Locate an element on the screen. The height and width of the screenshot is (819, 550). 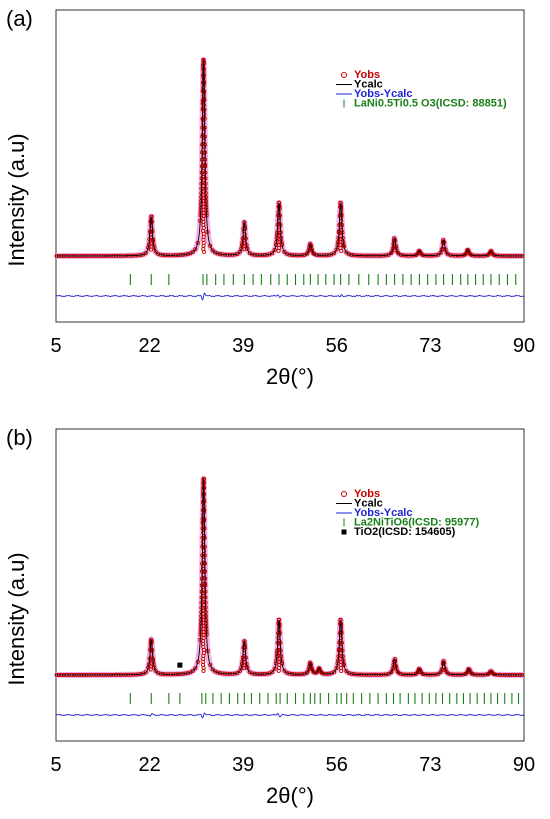
tio2-marker is located at coordinates (179, 665).